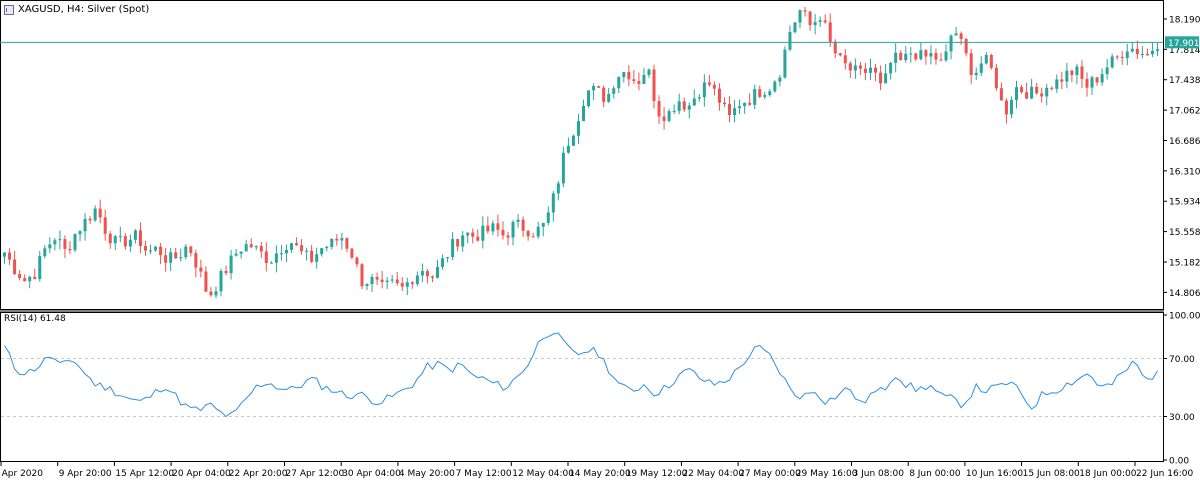  What do you see at coordinates (657, 474) in the screenshot?
I see `time-tick-label: 19 May 12:00` at bounding box center [657, 474].